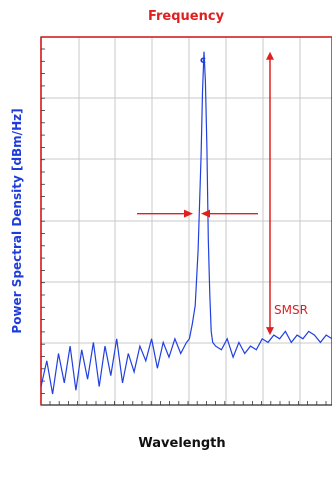 The image size is (332, 482). I want to click on right-width-arrowhead, so click(205, 213).